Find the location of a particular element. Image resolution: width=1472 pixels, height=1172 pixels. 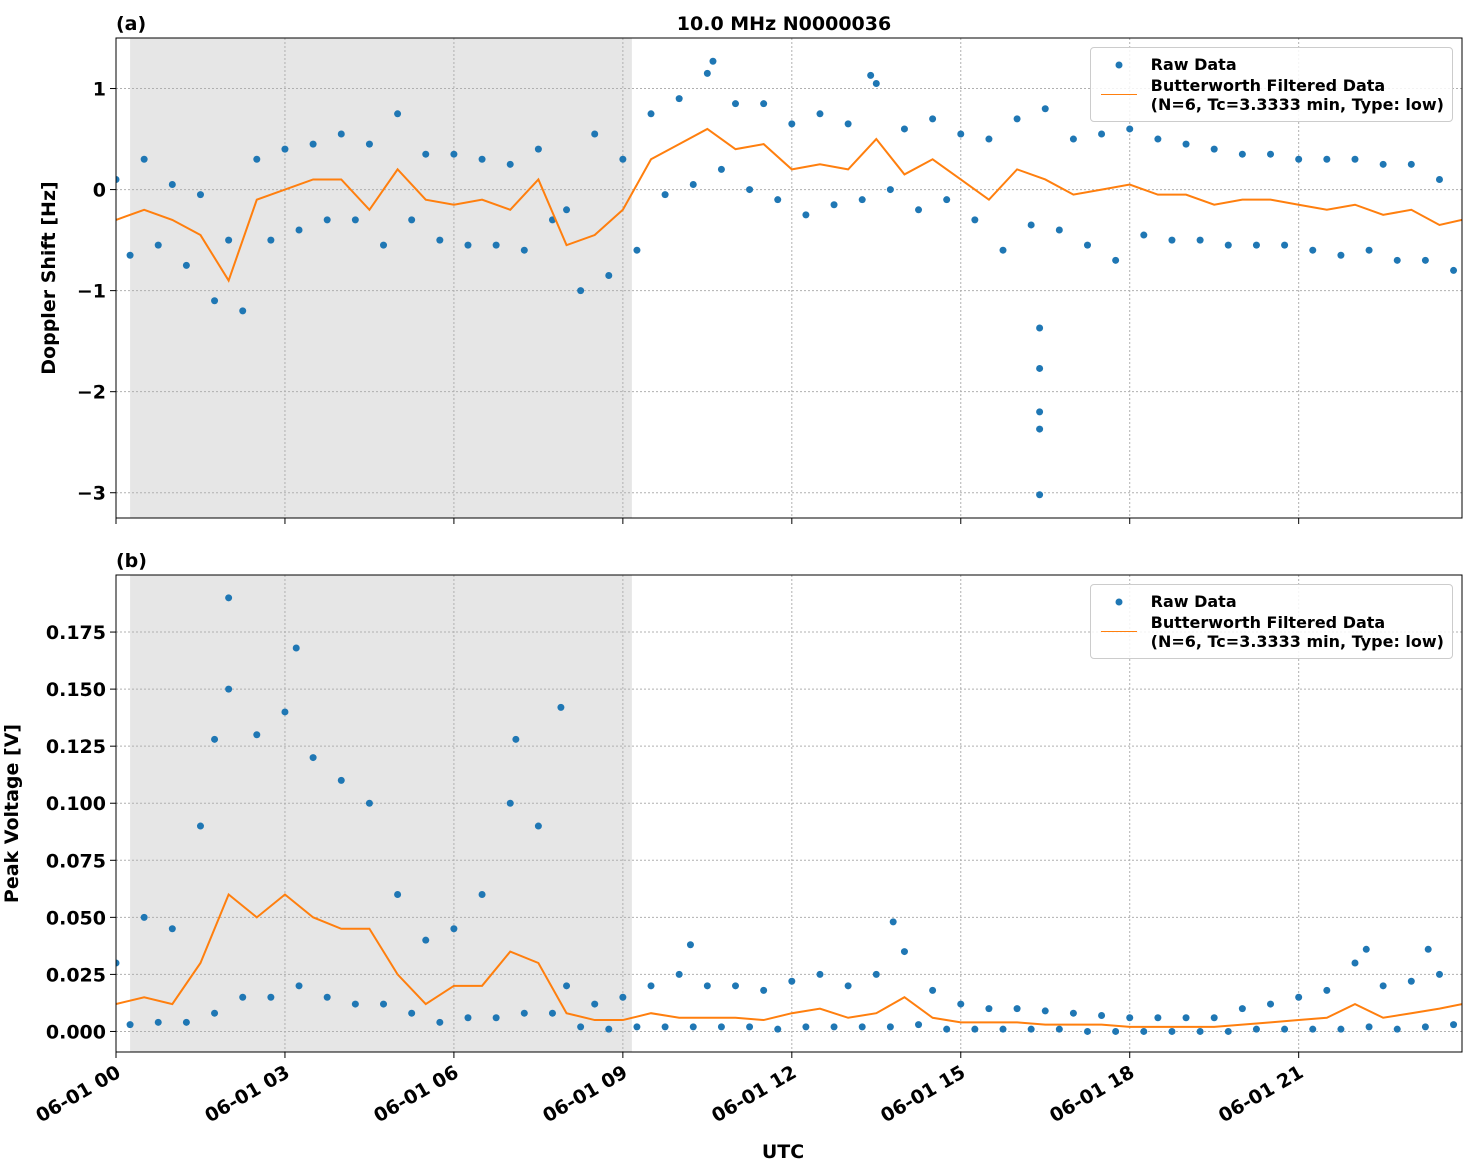

y-tick-label: −3 is located at coordinates (91, 494).